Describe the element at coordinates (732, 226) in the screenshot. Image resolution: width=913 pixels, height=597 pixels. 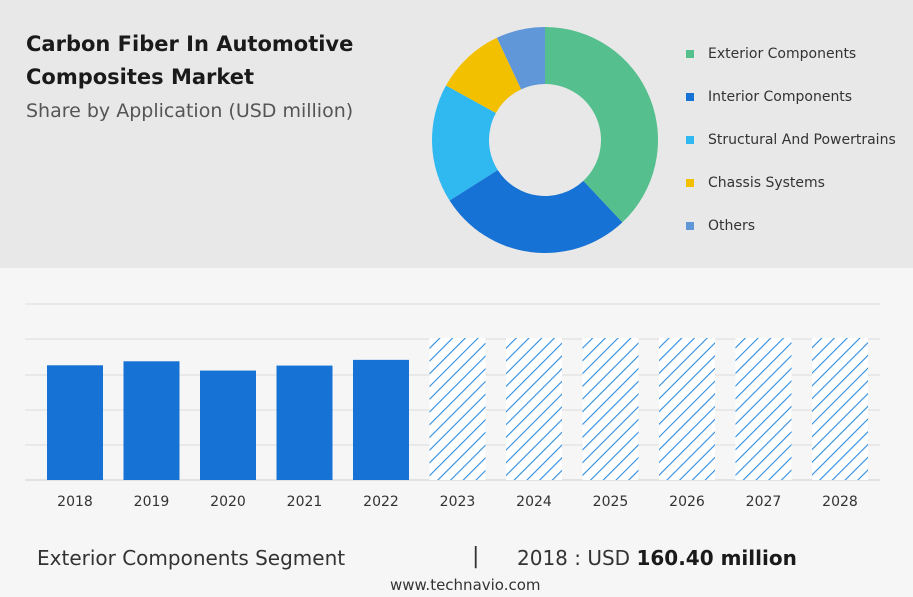
I see `legend-label: Others` at that location.